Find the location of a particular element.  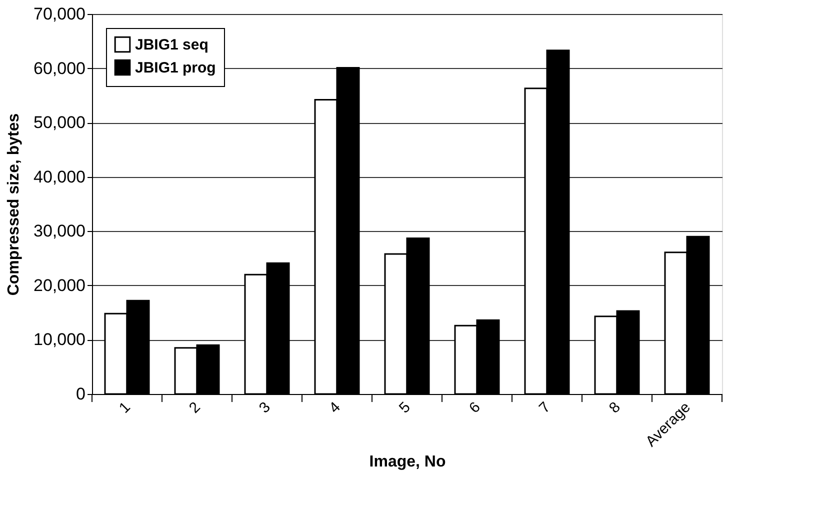

x-tick-label: 2 is located at coordinates (195, 407).